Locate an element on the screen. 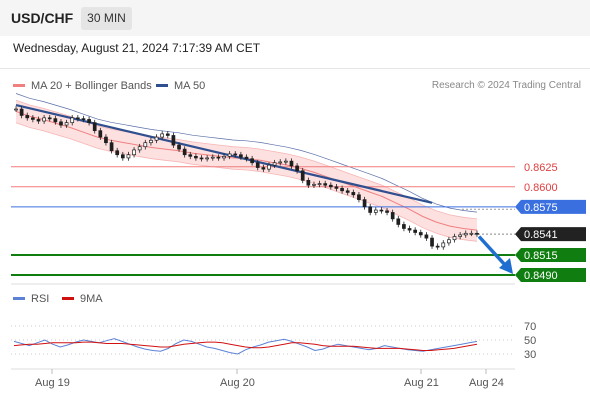  legend-bollinger: MA 20 + Bollinger Bands is located at coordinates (82, 86).